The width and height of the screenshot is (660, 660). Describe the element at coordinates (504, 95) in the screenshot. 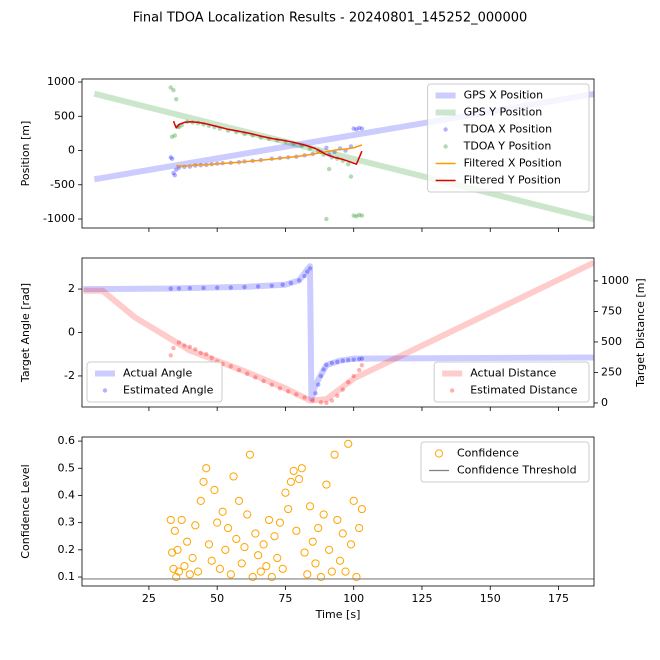

I see `legend-label: GPS X Position` at that location.